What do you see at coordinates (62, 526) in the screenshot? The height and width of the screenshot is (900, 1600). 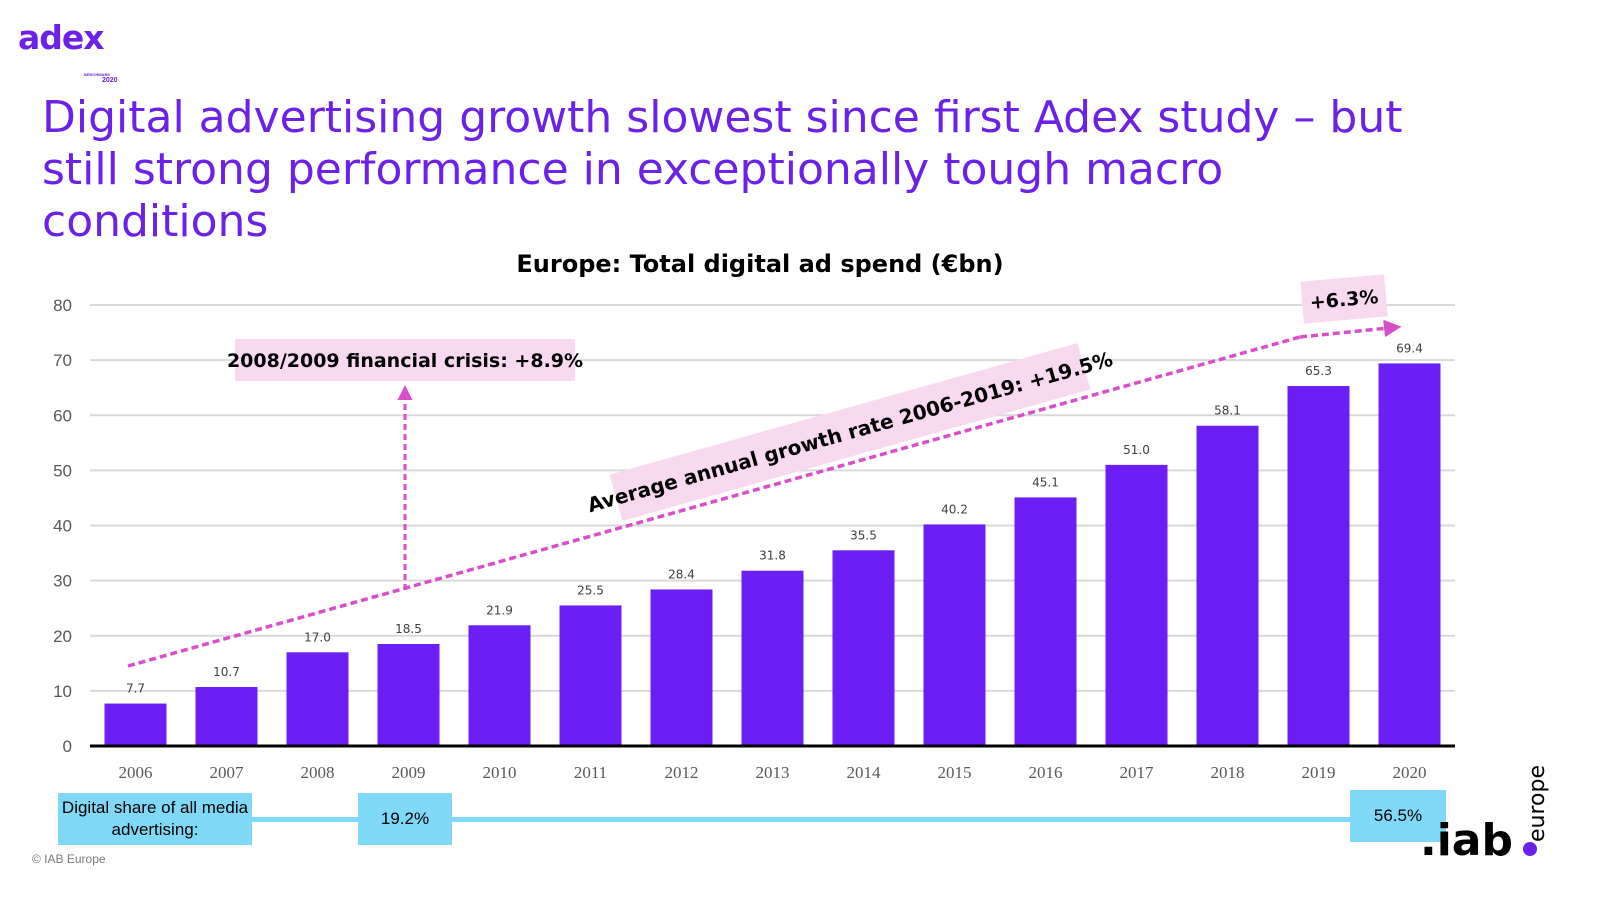 I see `y-tick-label: 40` at bounding box center [62, 526].